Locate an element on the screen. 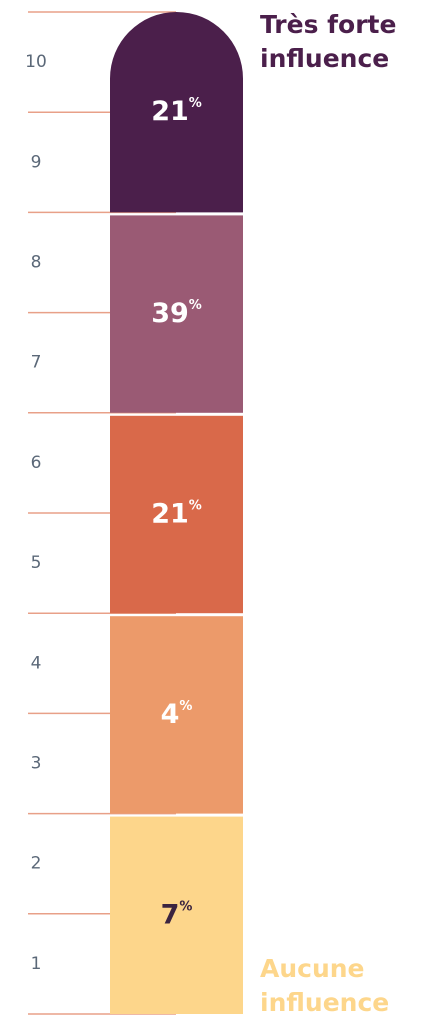 The image size is (426, 1018). value-label: 4% is located at coordinates (177, 713).